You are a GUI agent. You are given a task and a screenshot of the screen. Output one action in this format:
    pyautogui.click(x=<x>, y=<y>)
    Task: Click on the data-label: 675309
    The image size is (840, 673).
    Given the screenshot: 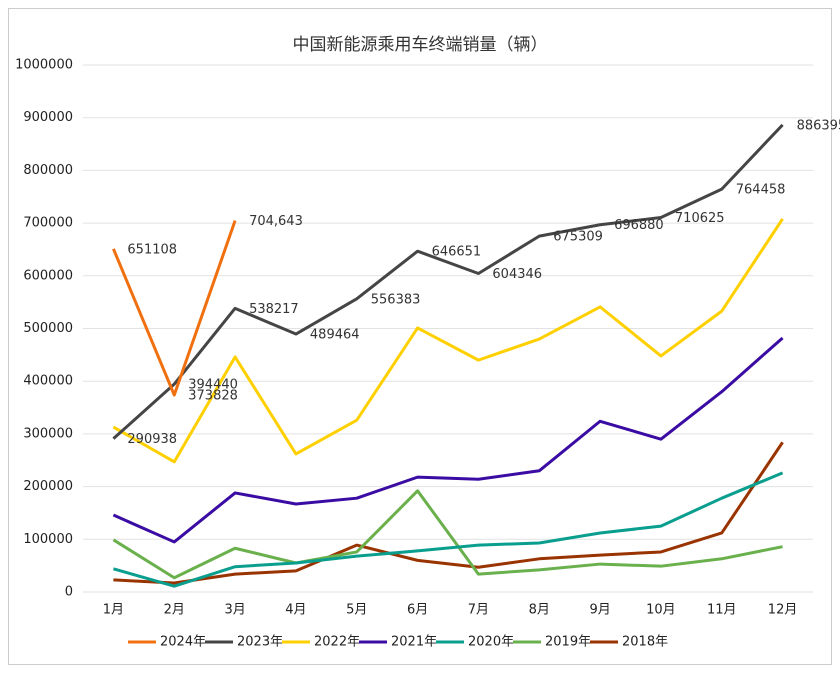 What is the action you would take?
    pyautogui.click(x=578, y=237)
    